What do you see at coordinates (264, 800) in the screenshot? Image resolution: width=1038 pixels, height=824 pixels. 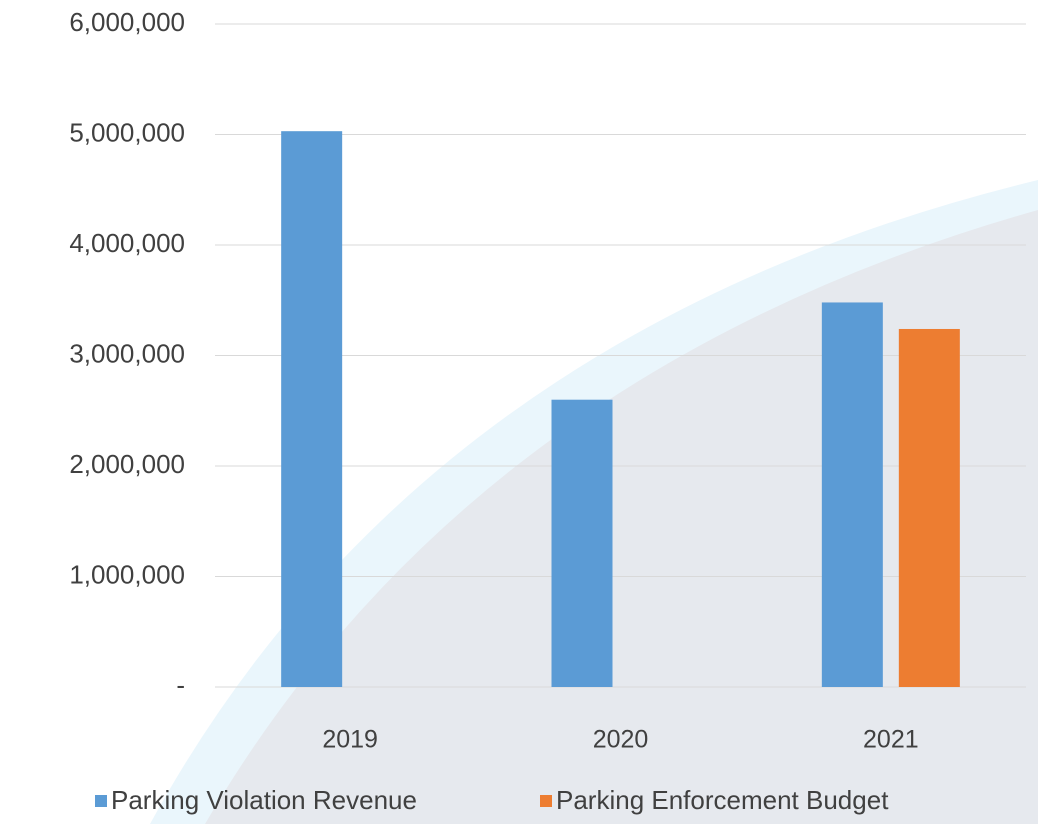 I see `legend-label: Parking Violation Revenue` at bounding box center [264, 800].